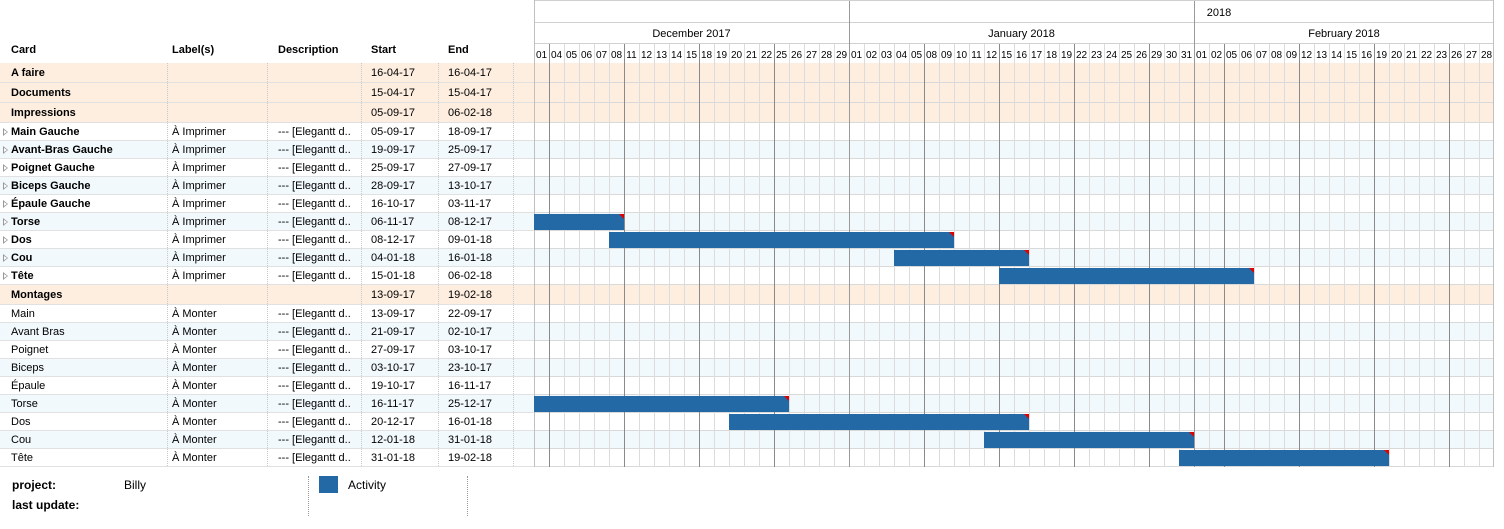 The width and height of the screenshot is (1504, 529). Describe the element at coordinates (458, 50) in the screenshot. I see `column-header-end: End` at that location.